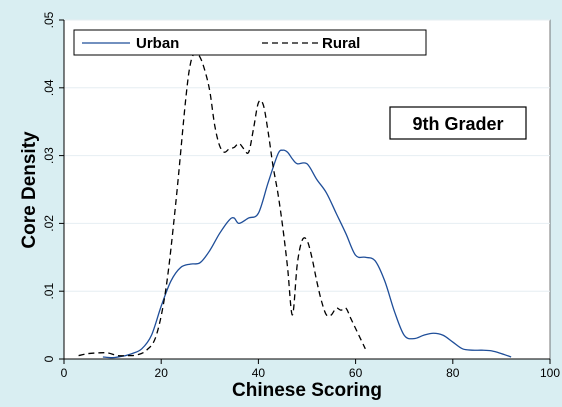 The width and height of the screenshot is (562, 407). I want to click on x-tick-label: 0, so click(64, 373).